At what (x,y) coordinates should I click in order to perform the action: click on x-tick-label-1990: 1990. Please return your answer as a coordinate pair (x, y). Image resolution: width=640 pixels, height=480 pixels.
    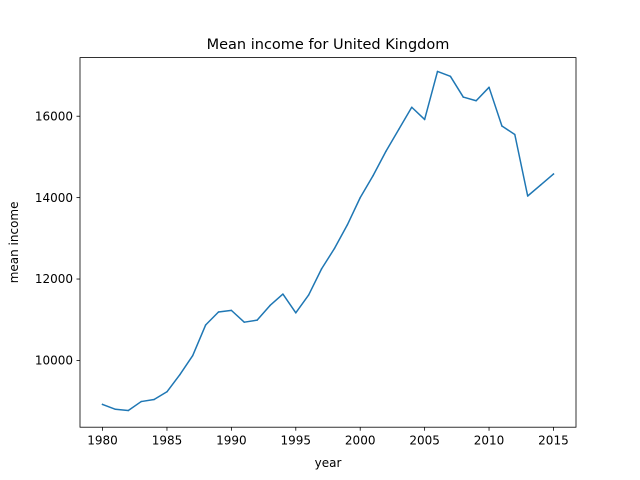
    Looking at the image, I should click on (231, 441).